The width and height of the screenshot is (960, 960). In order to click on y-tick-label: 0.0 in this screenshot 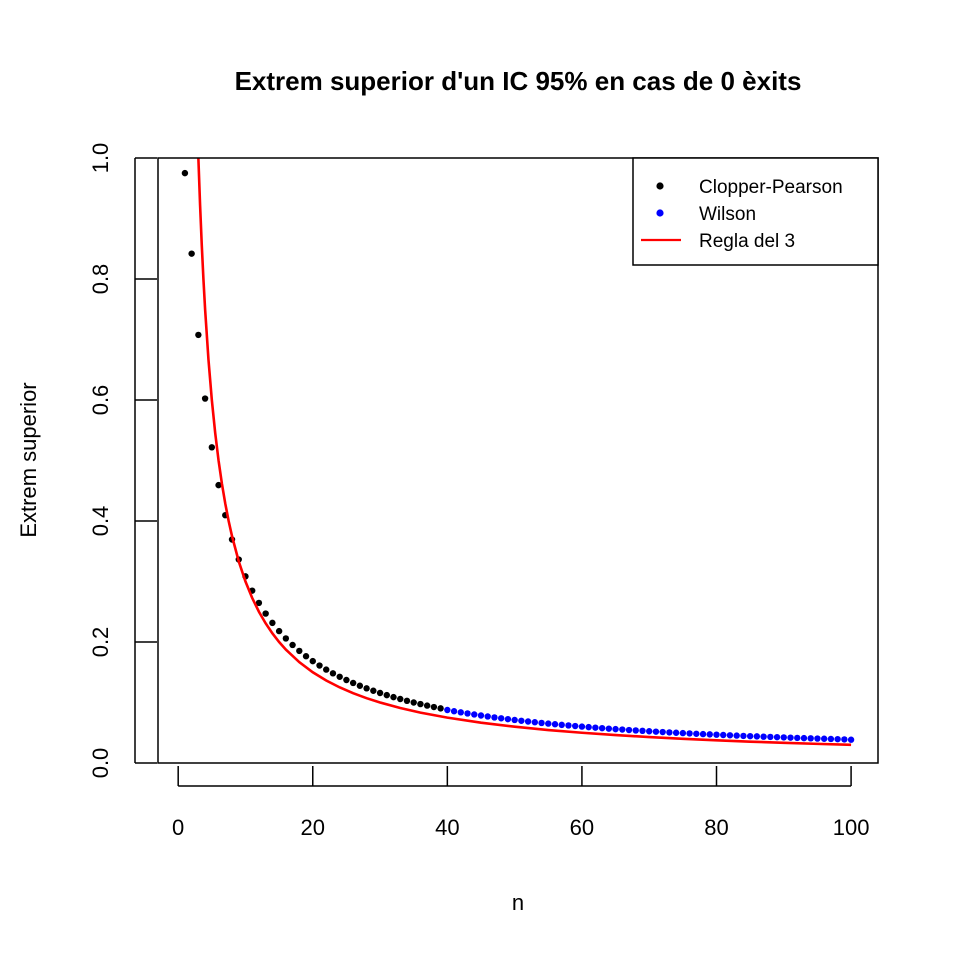, I will do `click(100, 763)`.